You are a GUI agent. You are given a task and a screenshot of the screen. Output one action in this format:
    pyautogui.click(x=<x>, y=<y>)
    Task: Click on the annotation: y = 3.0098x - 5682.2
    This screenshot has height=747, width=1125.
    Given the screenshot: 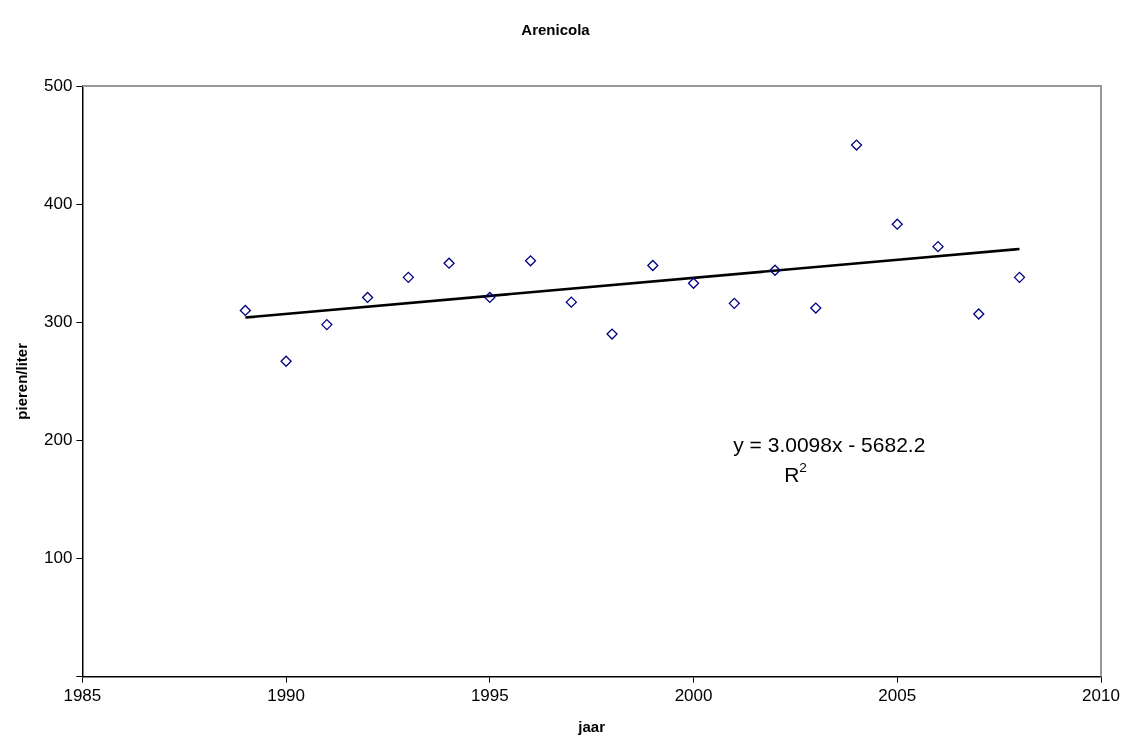 What is the action you would take?
    pyautogui.click(x=829, y=445)
    